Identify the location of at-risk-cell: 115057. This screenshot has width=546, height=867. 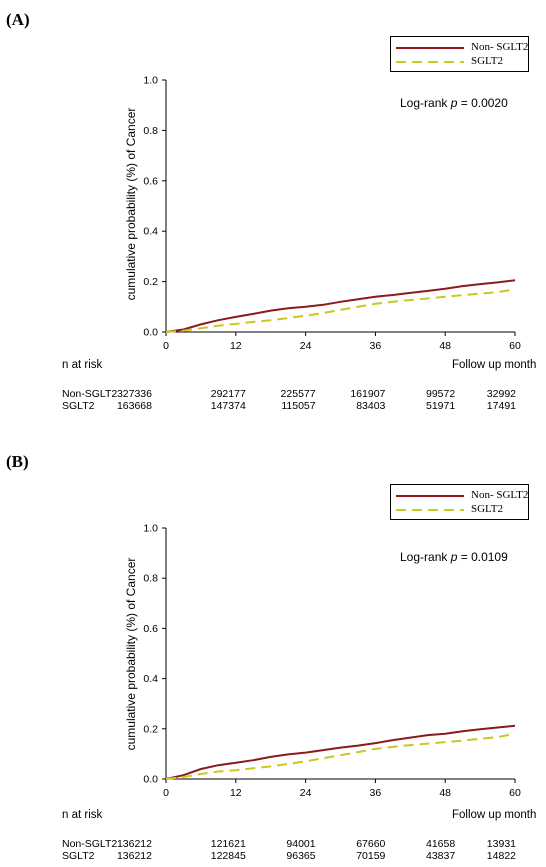
(298, 406).